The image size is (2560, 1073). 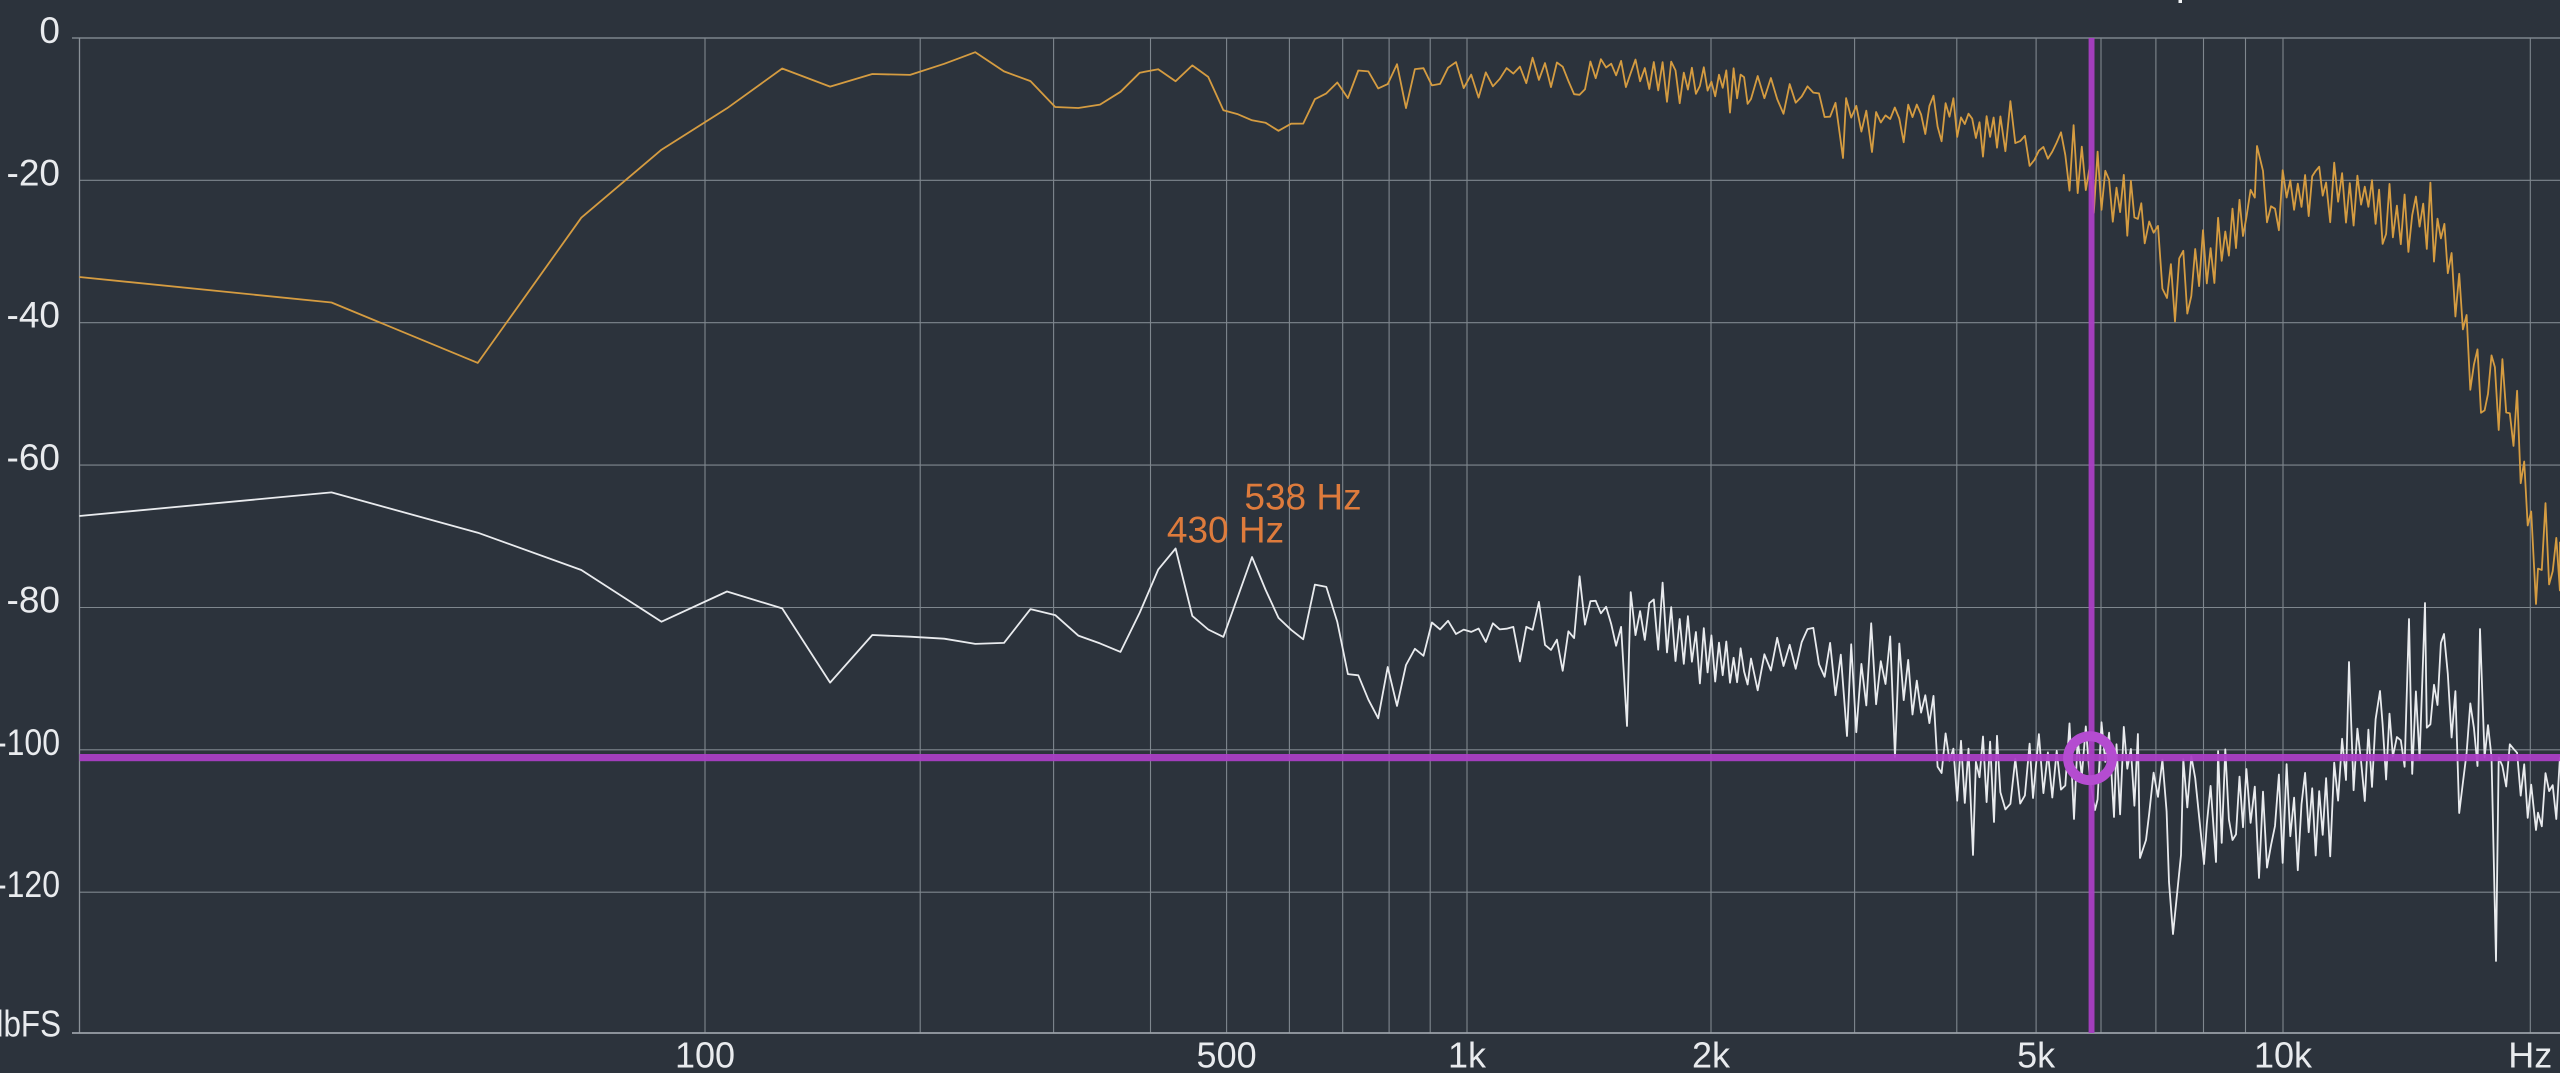 I want to click on svg-text: 2k, so click(x=1711, y=1054).